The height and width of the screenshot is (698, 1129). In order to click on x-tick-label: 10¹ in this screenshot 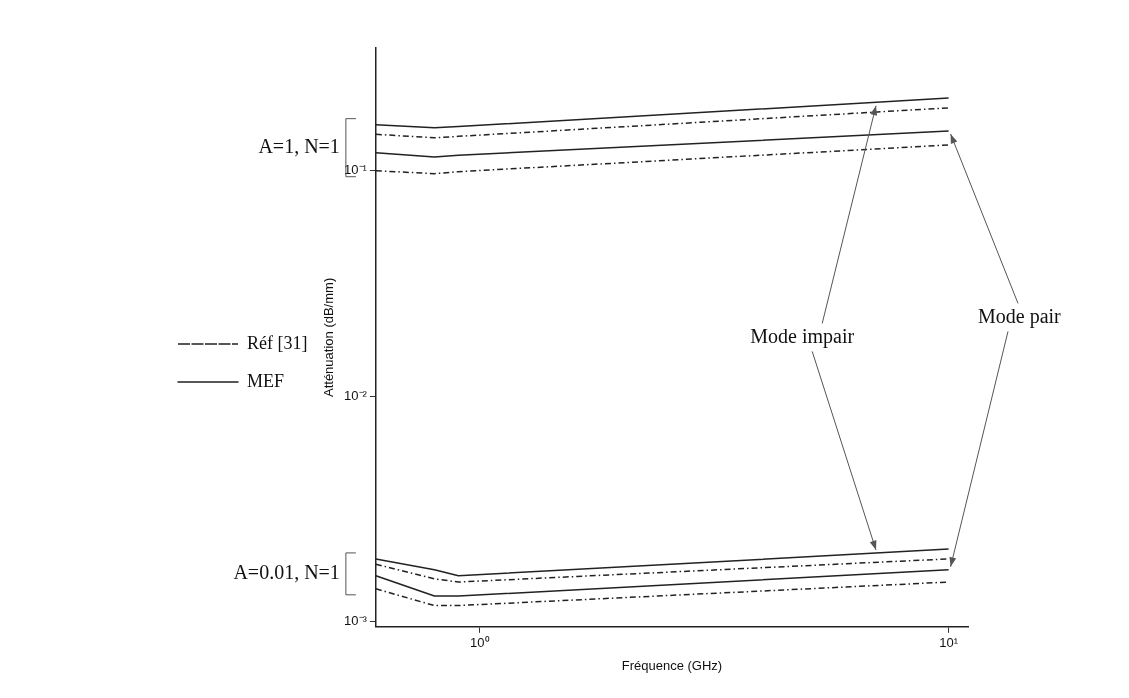, I will do `click(949, 643)`.